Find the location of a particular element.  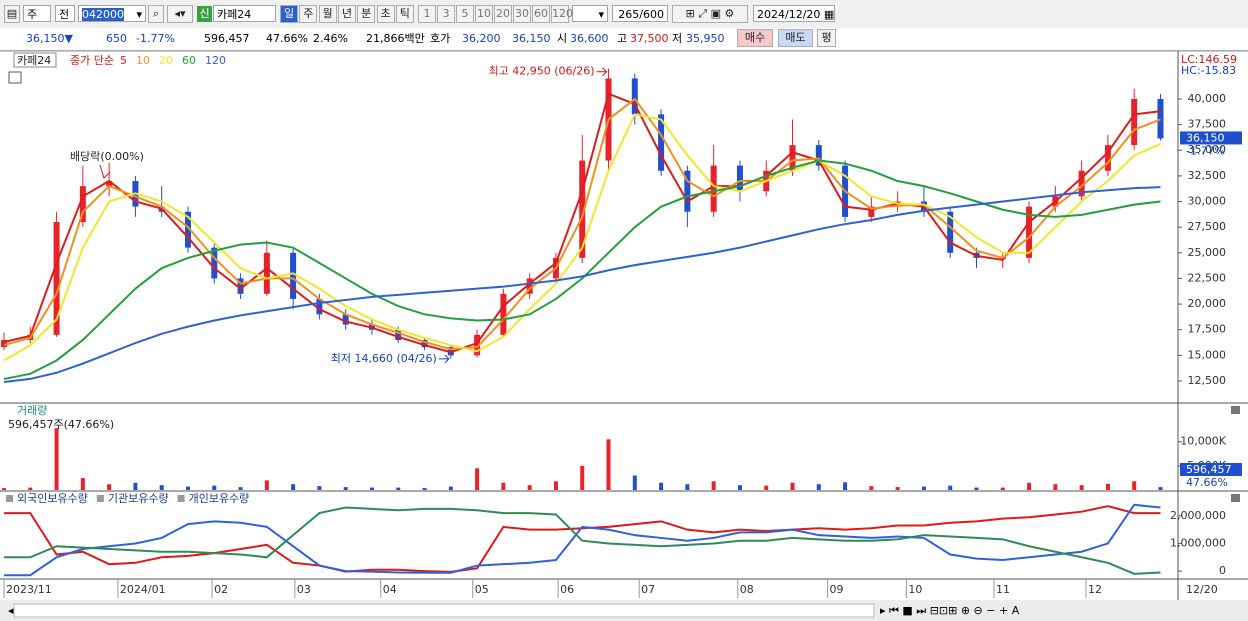

buy-button: 매수 is located at coordinates (755, 38).